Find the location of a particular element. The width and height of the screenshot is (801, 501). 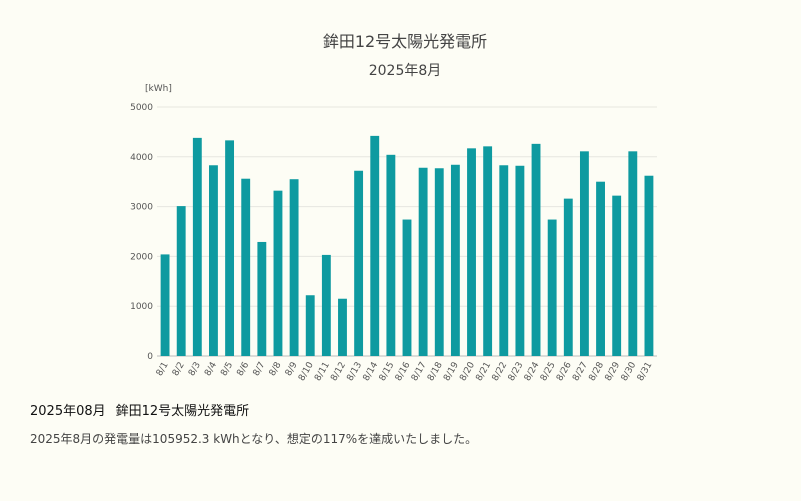

x-tick-label: 8/16 is located at coordinates (403, 371).